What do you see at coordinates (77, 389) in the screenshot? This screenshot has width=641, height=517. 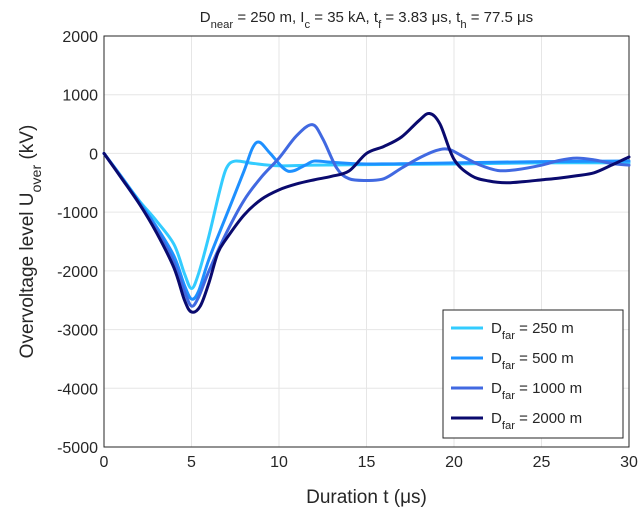 I see `y-tick-label: -4000` at bounding box center [77, 389].